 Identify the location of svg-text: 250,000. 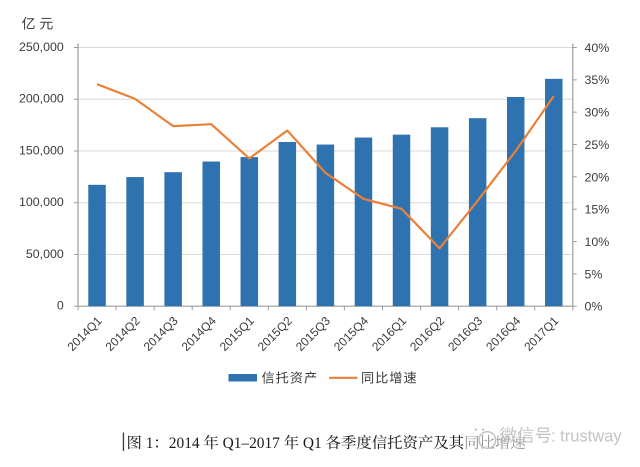
(41, 47).